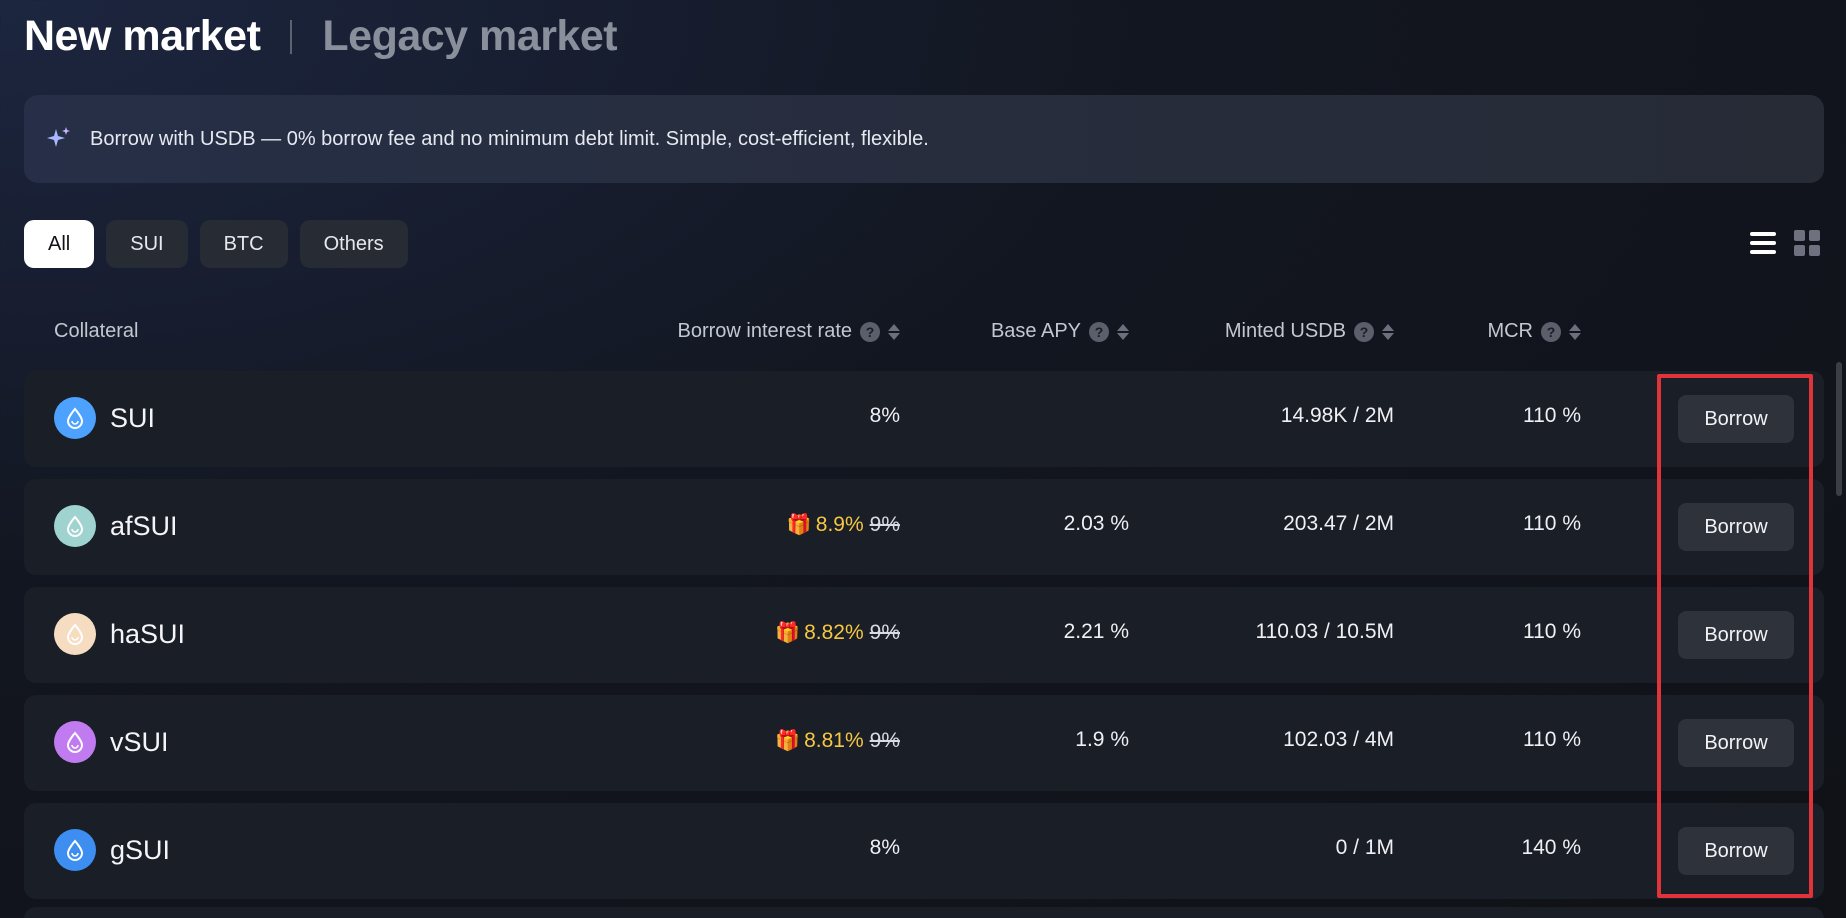 The image size is (1846, 918). Describe the element at coordinates (59, 244) in the screenshot. I see `filter-chip-all: All` at that location.